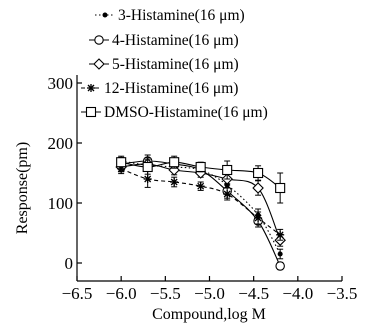 The height and width of the screenshot is (324, 388). What do you see at coordinates (121, 293) in the screenshot?
I see `x-tick-label: −6.0` at bounding box center [121, 293].